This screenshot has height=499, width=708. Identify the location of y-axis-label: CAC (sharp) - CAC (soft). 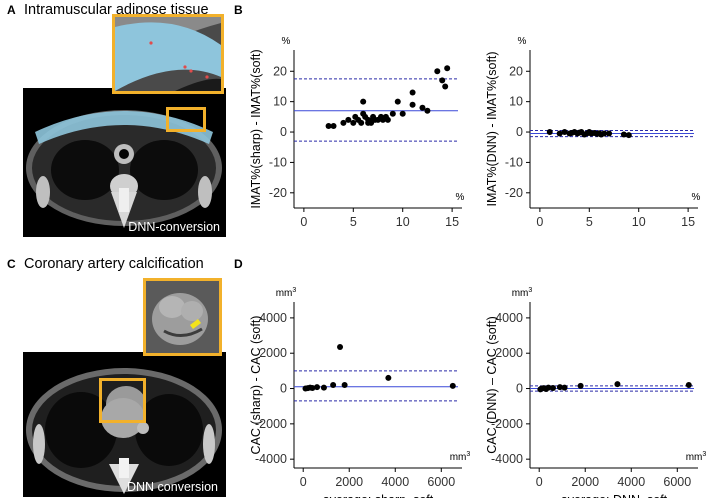
(256, 385).